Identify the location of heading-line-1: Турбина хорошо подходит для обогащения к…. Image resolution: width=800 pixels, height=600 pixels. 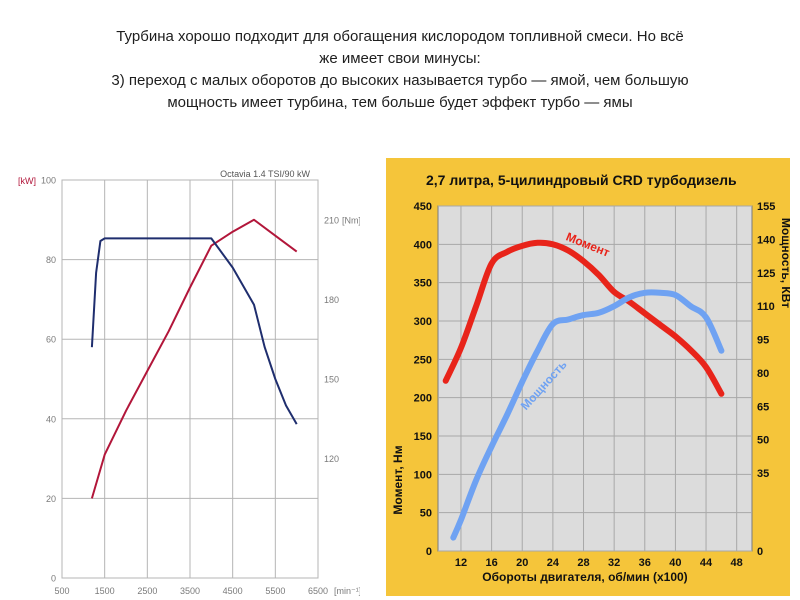
(400, 36).